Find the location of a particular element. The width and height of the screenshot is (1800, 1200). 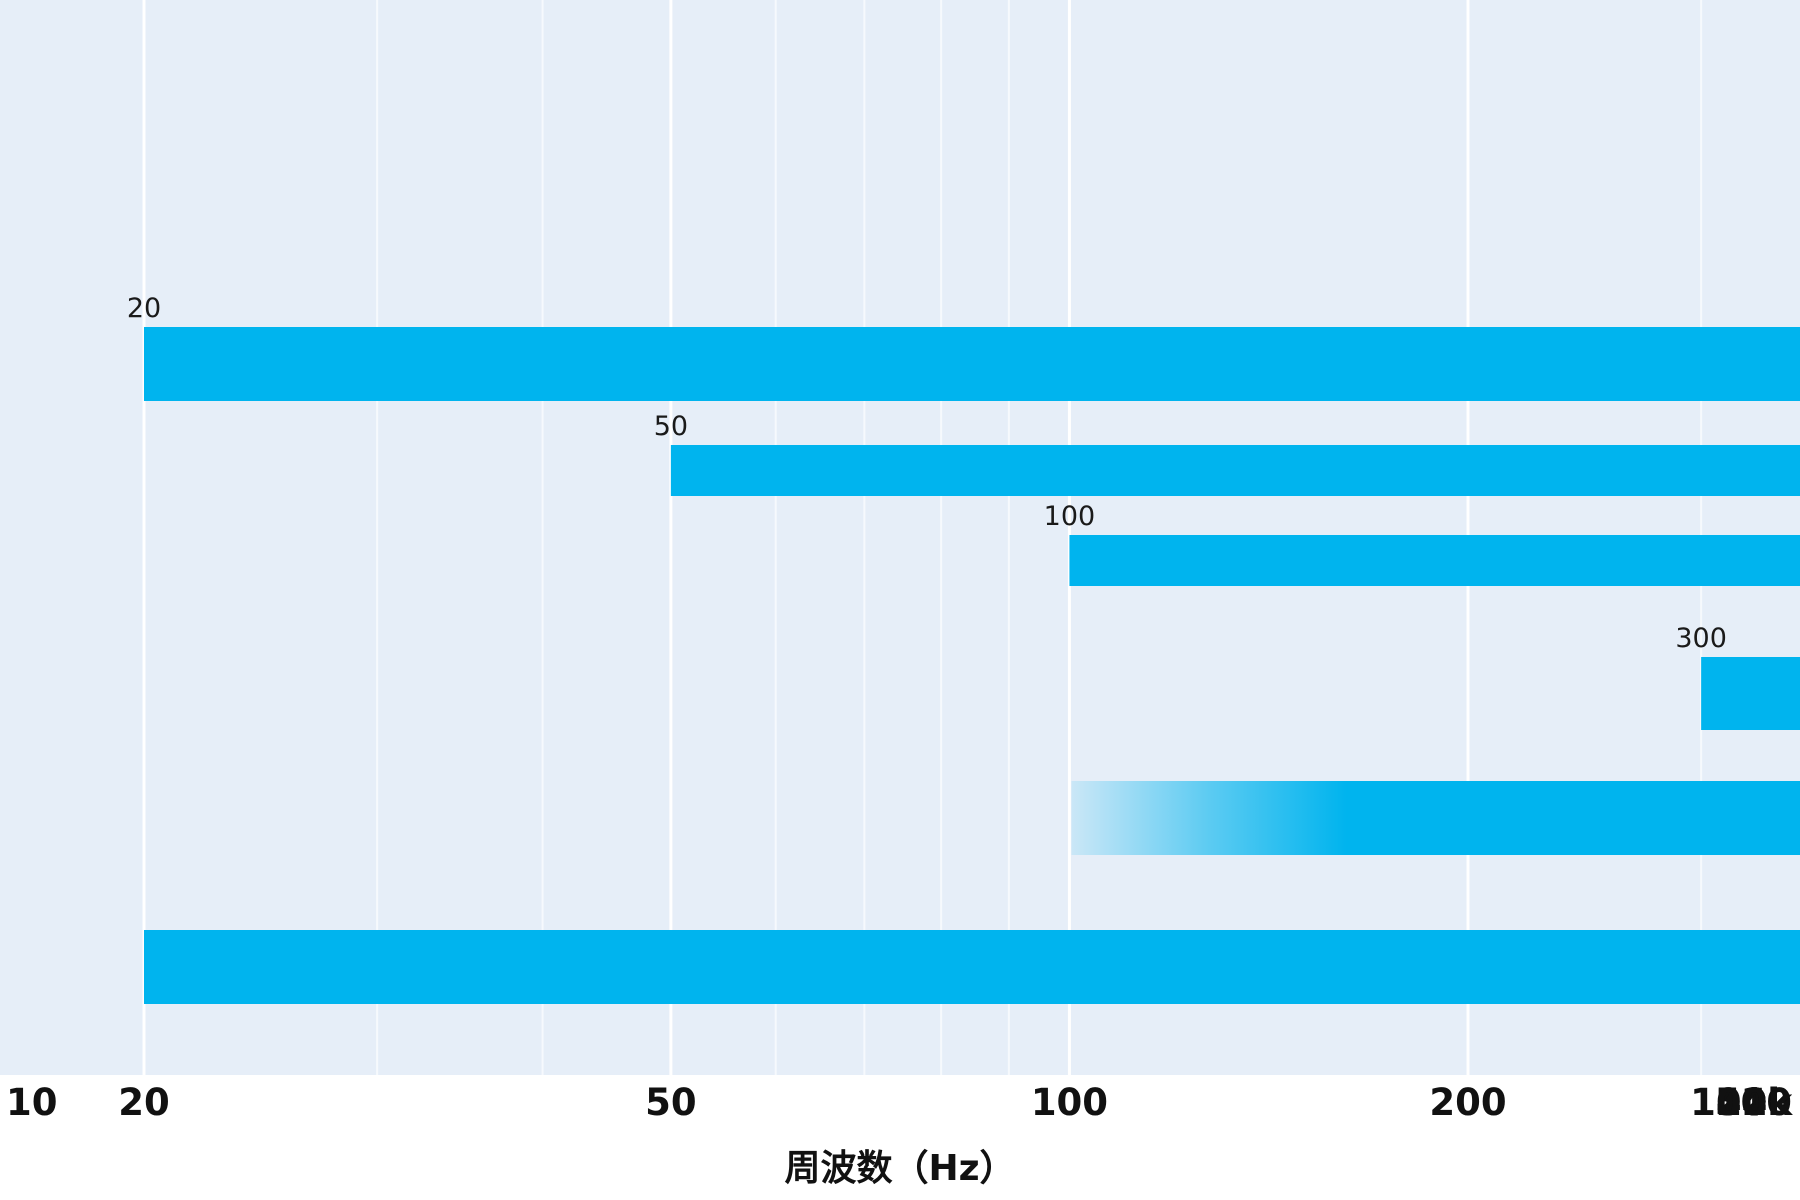

bar-start-label: 300 is located at coordinates (1701, 638).